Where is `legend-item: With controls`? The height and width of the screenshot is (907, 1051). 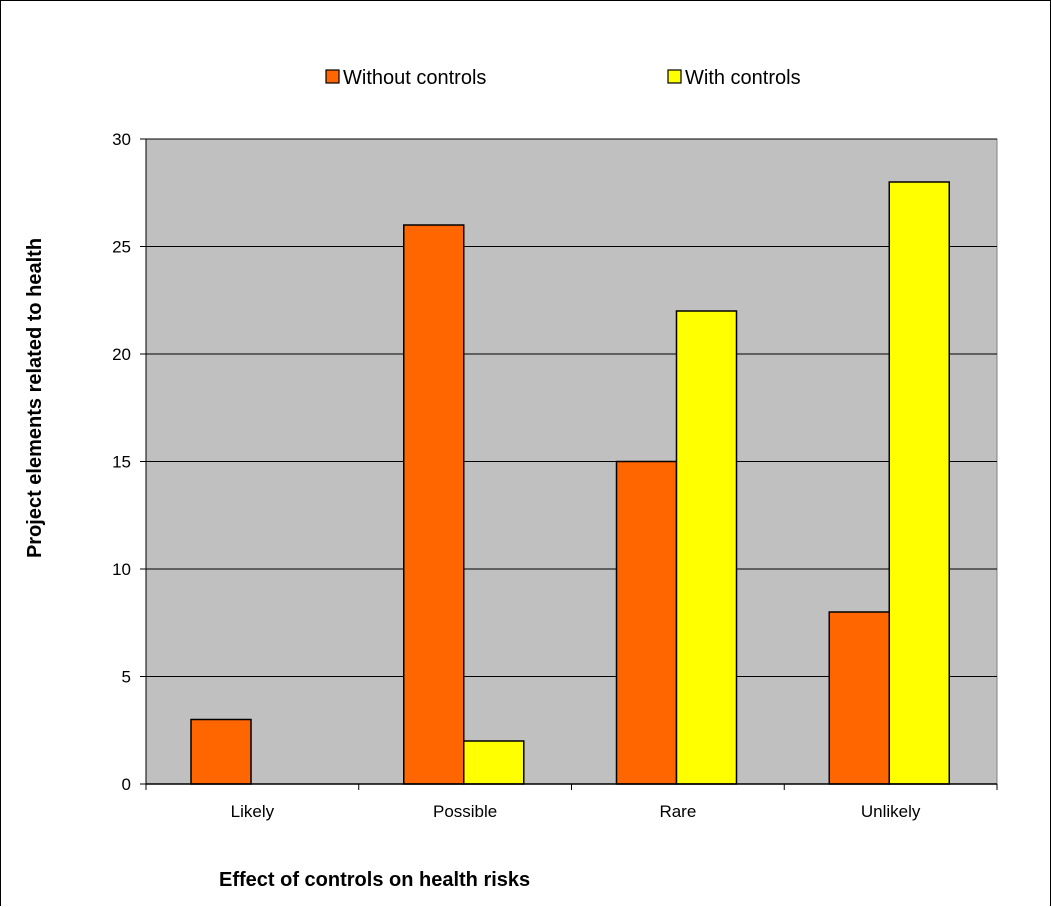 legend-item: With controls is located at coordinates (734, 78).